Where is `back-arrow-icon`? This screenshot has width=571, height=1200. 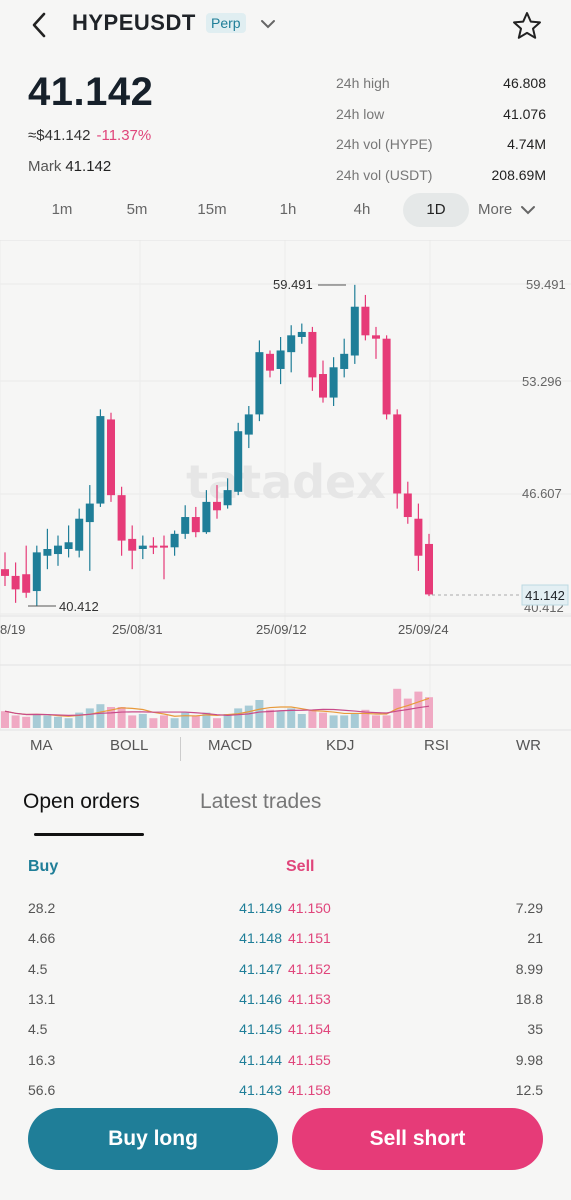
back-arrow-icon is located at coordinates (39, 25).